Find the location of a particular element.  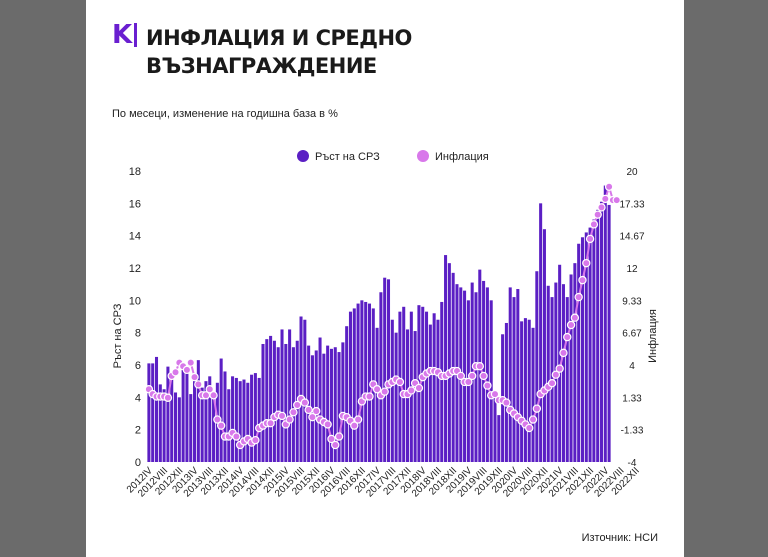

legend-marker-inflation is located at coordinates (423, 156).